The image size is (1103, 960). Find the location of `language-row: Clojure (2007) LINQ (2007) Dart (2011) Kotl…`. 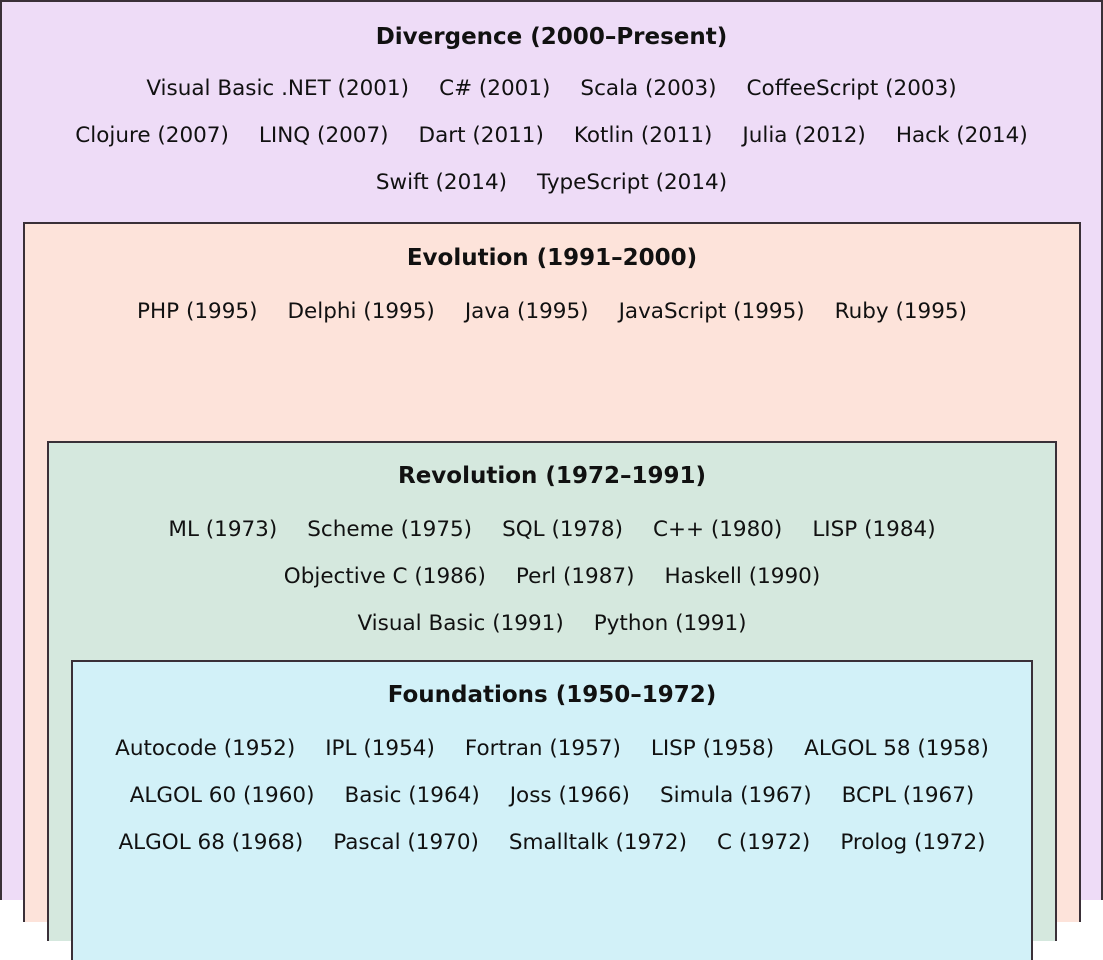

language-row: Clojure (2007) LINQ (2007) Dart (2011) Kotl… is located at coordinates (551, 135).